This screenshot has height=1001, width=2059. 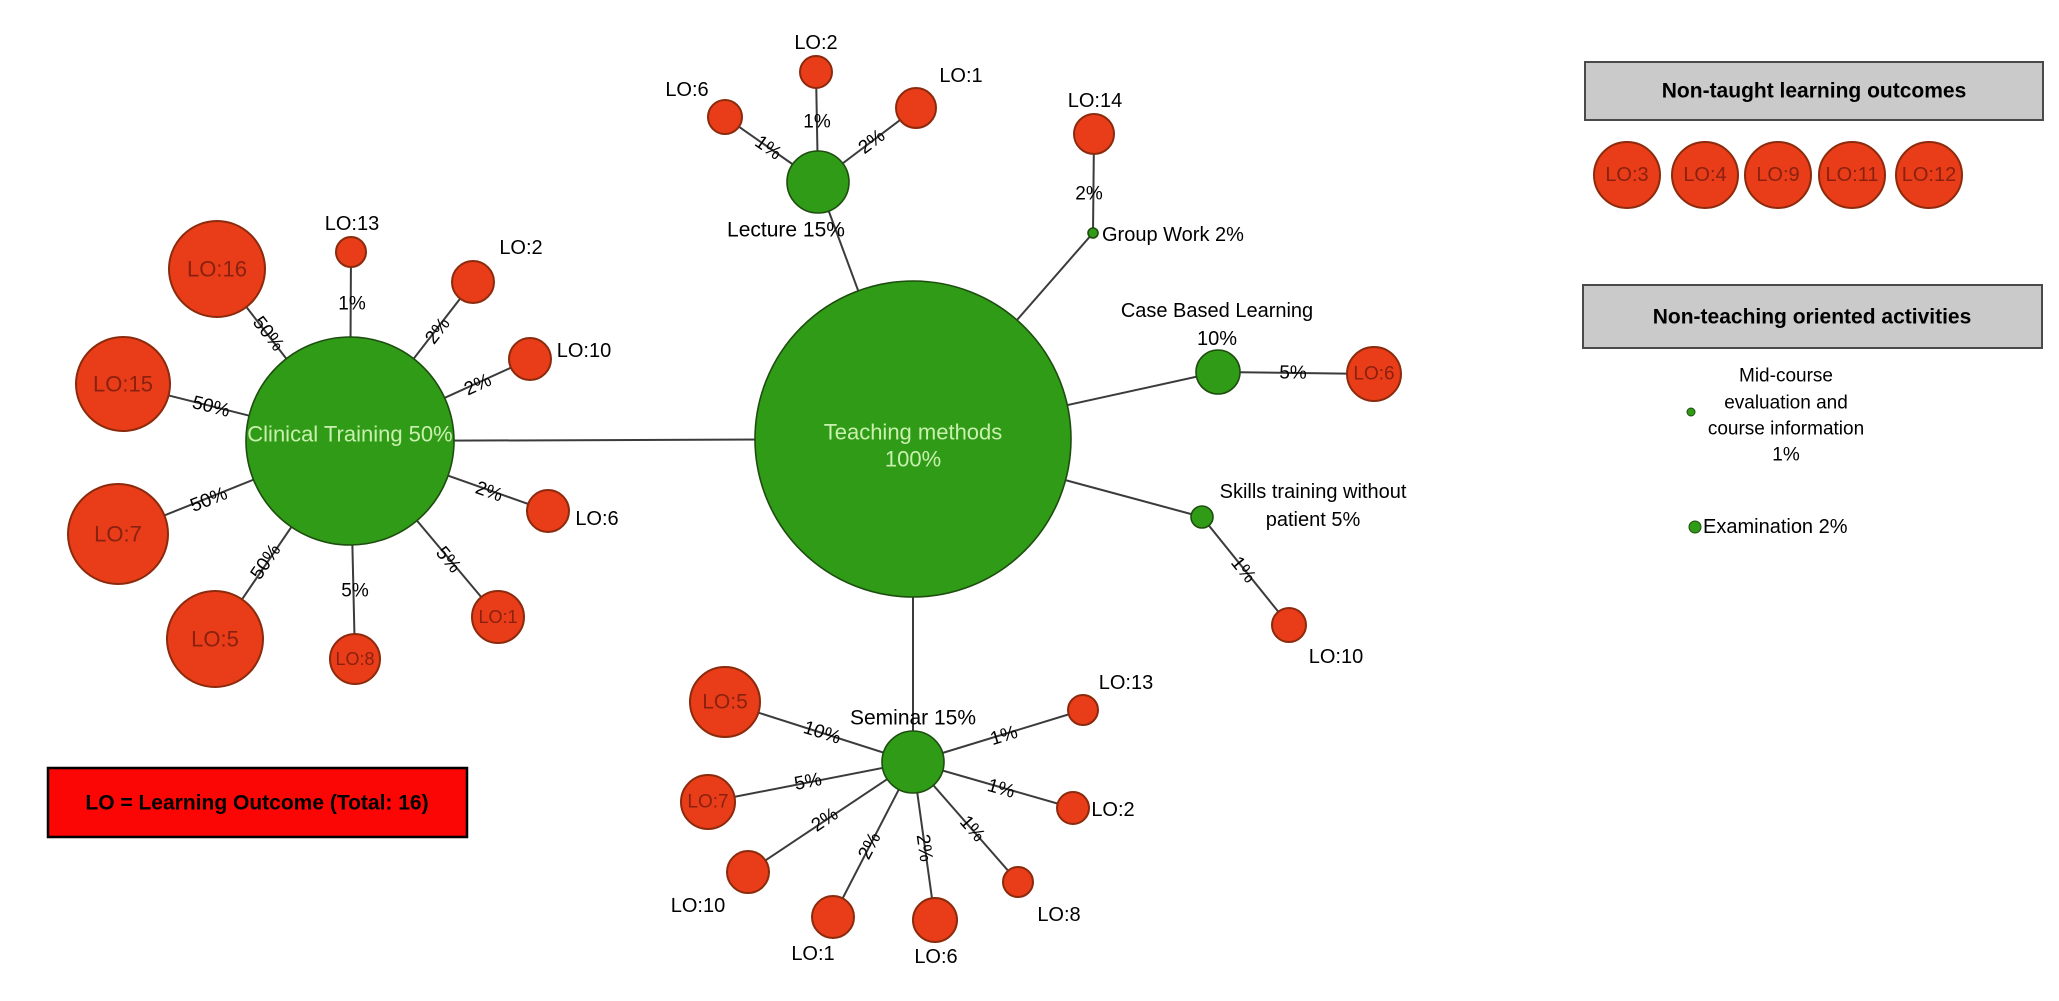 I want to click on non-teaching-box, so click(x=1812, y=316).